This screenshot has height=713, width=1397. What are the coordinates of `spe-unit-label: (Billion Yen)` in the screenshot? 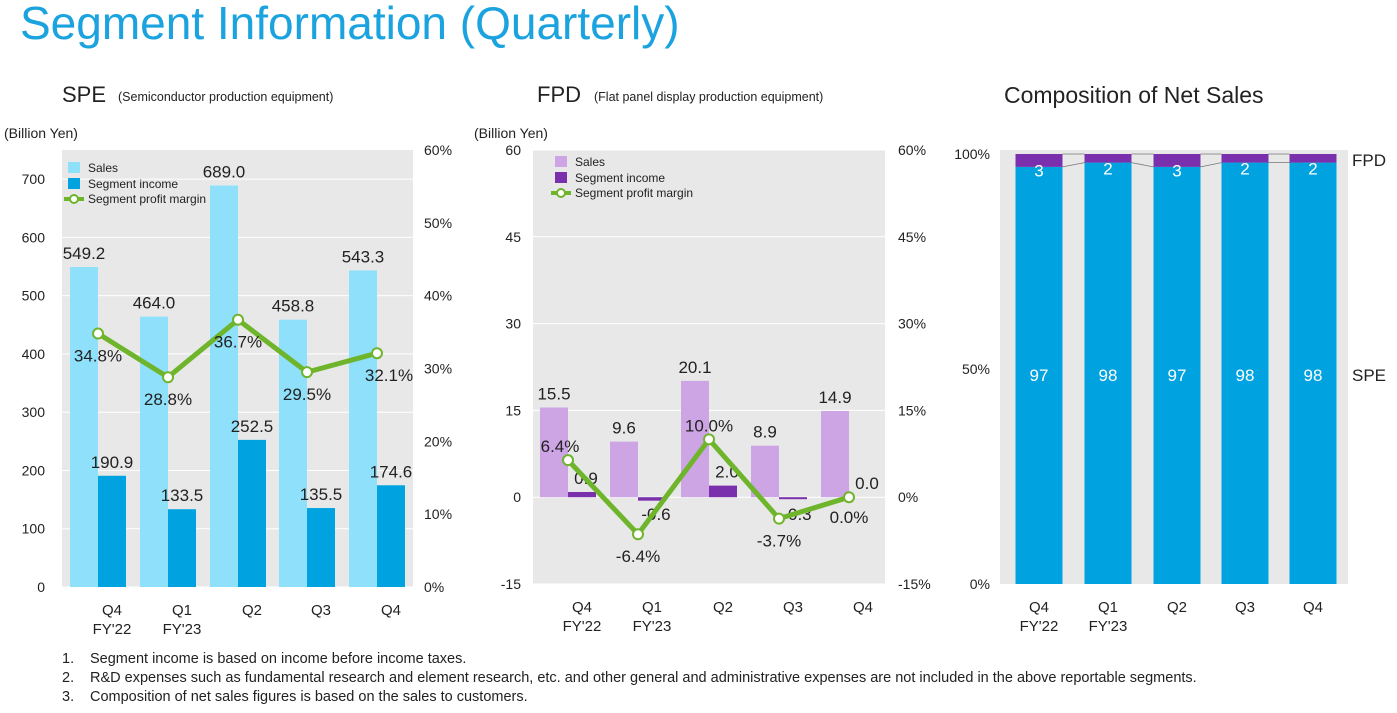 It's located at (41, 133).